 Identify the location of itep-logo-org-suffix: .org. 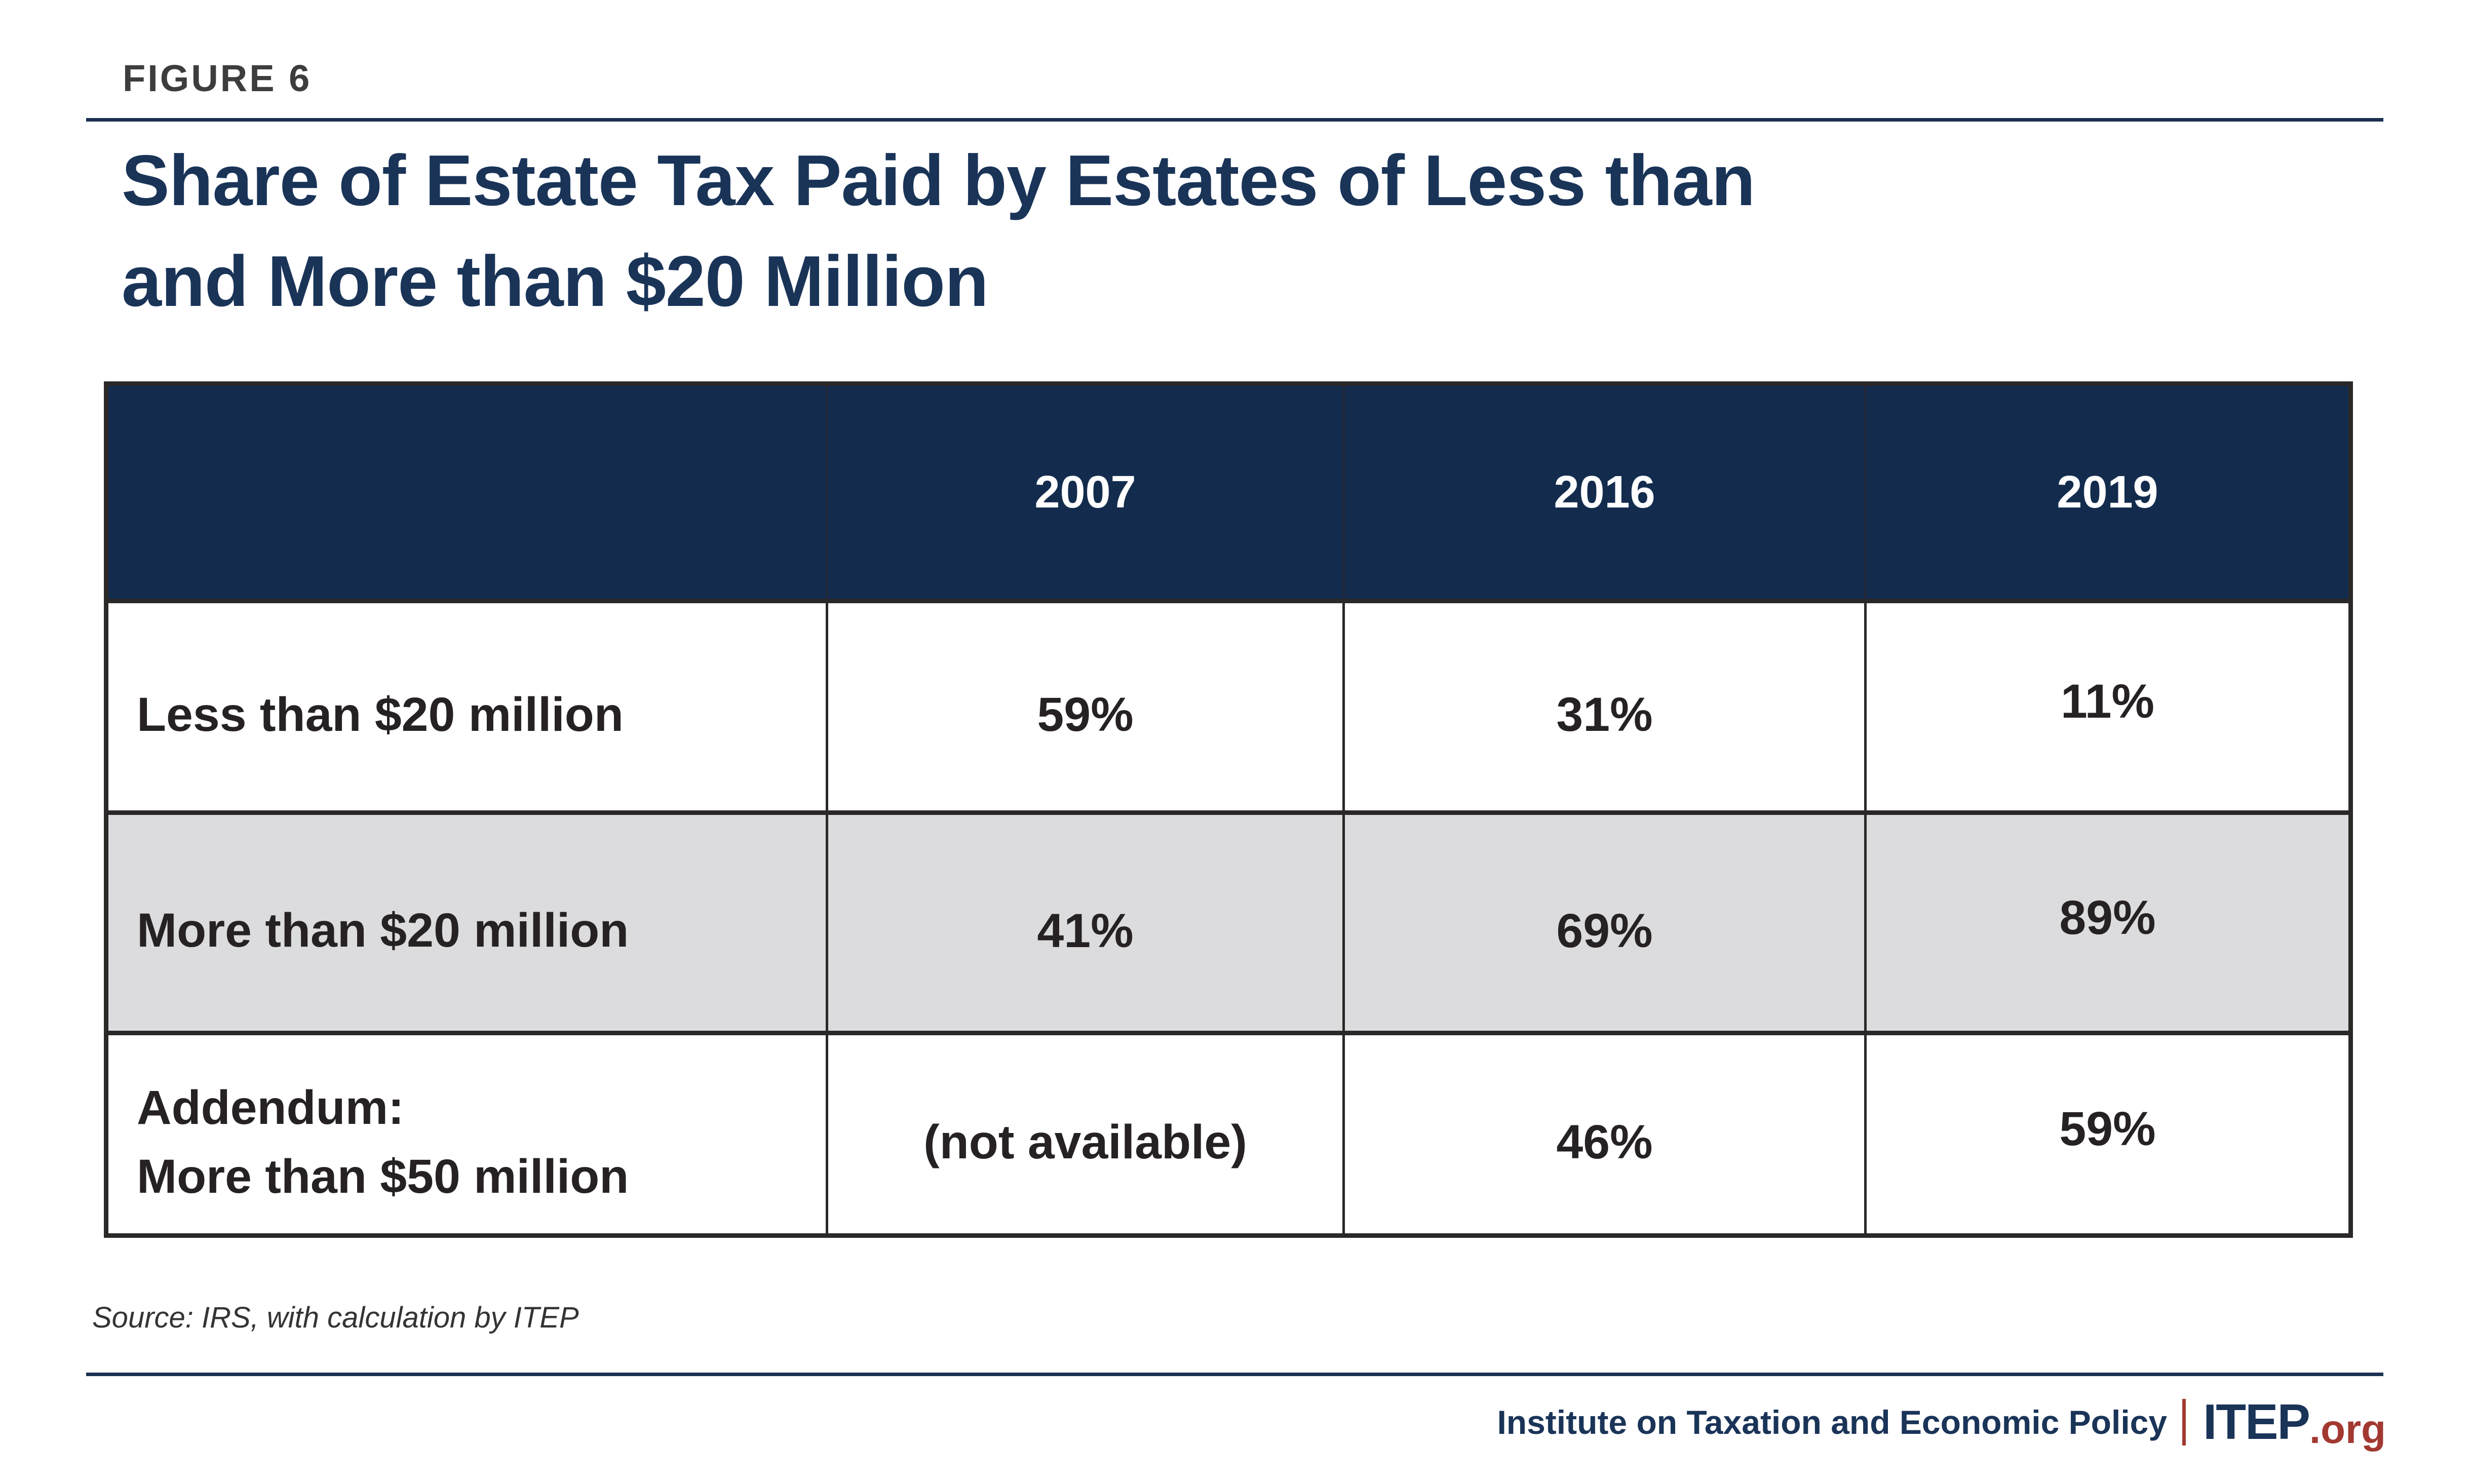
(2348, 1429).